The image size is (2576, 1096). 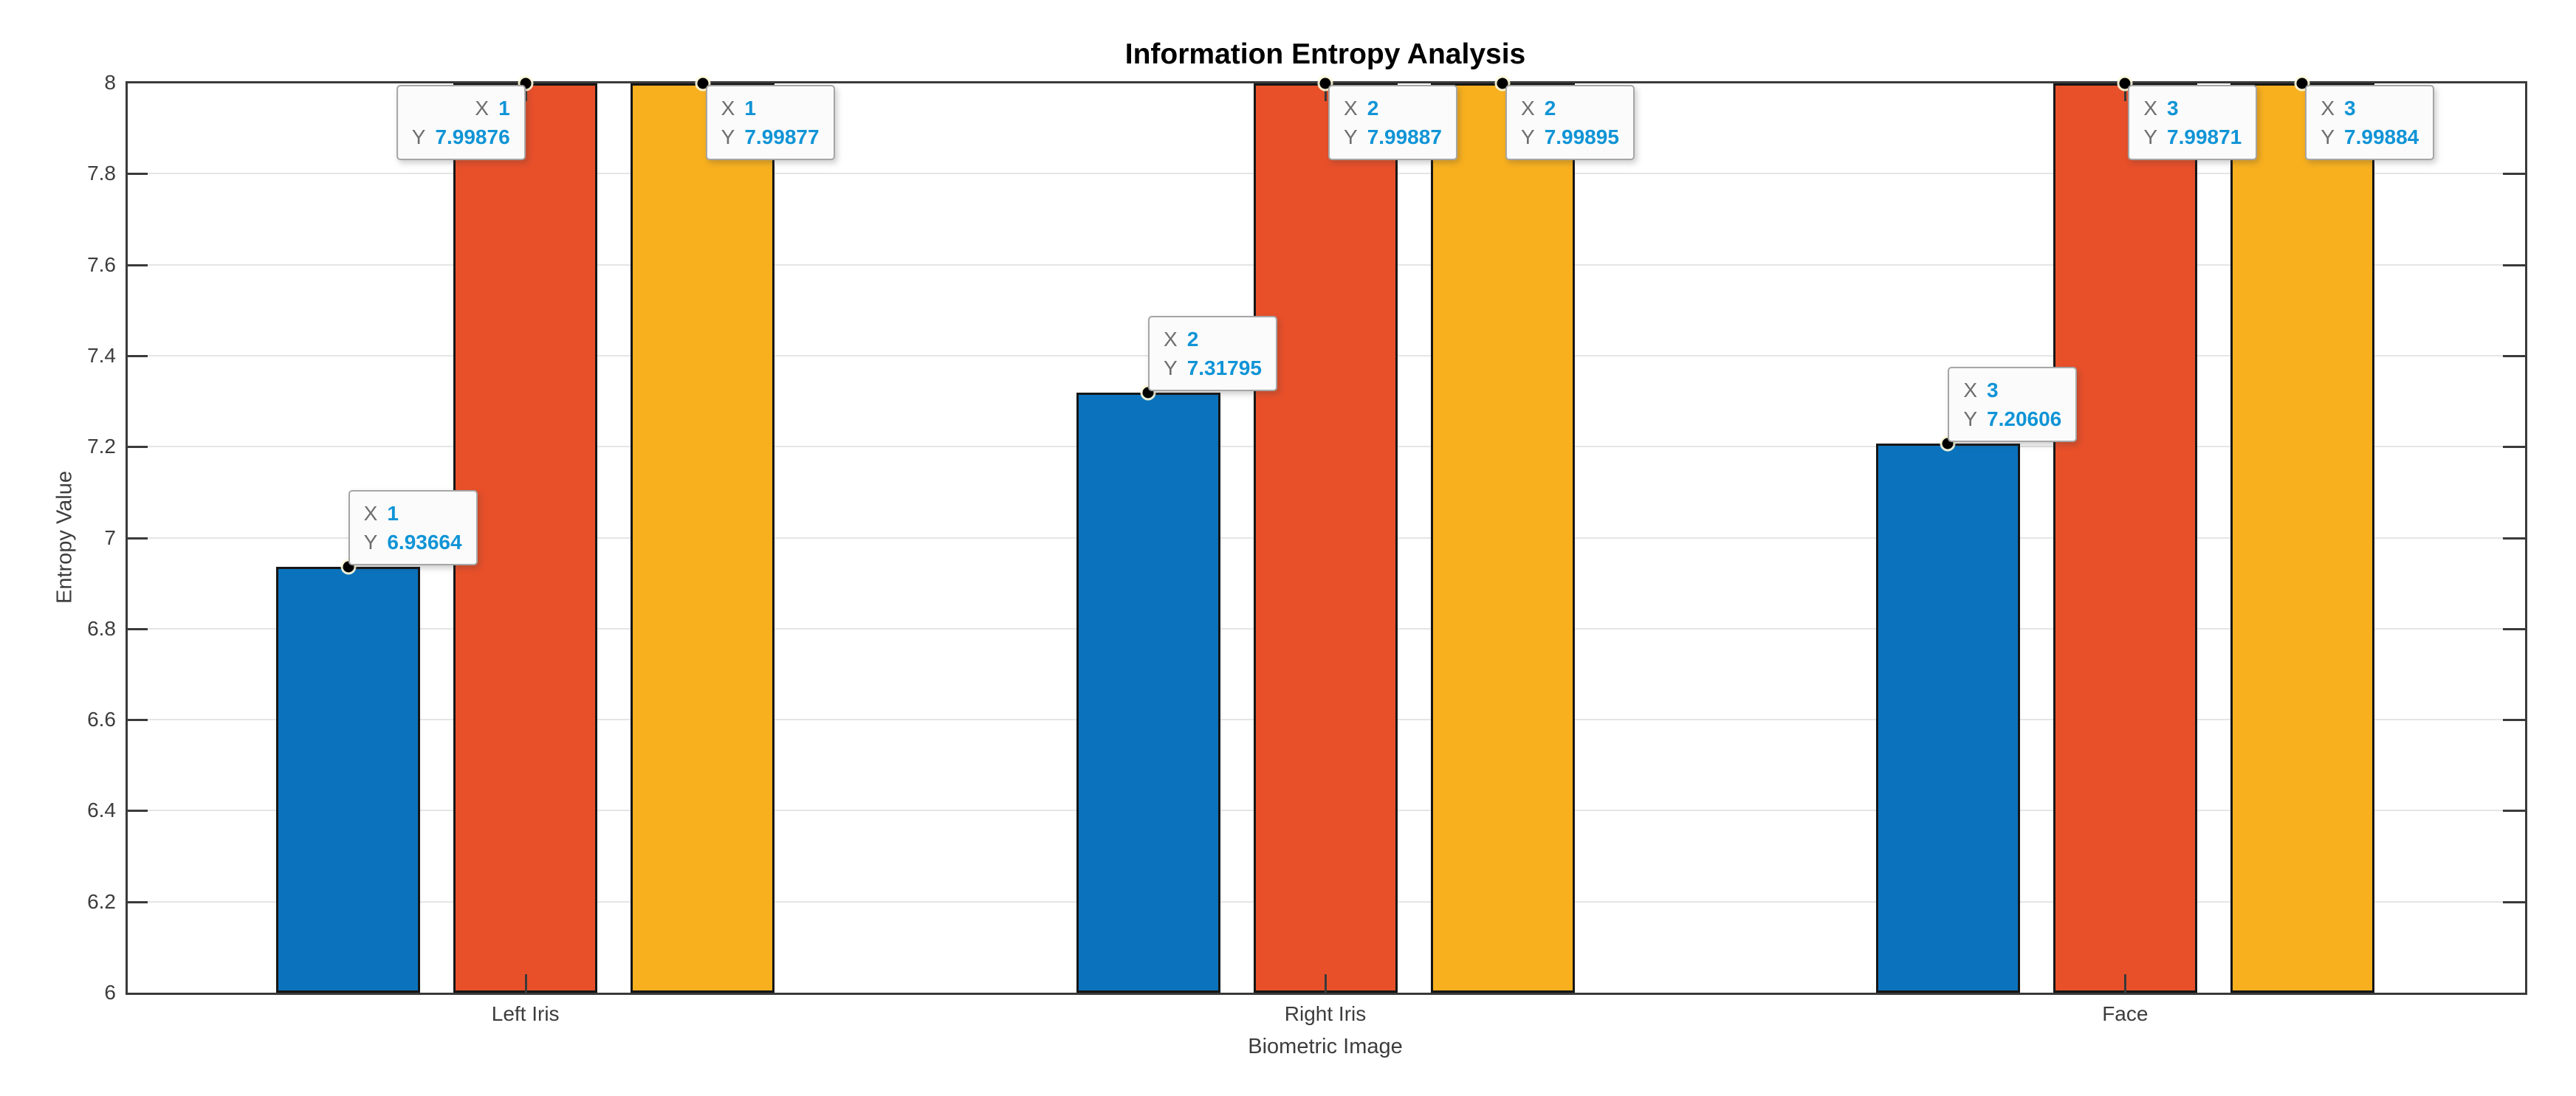 What do you see at coordinates (2024, 419) in the screenshot?
I see `datatip-coord-value: 7.20606` at bounding box center [2024, 419].